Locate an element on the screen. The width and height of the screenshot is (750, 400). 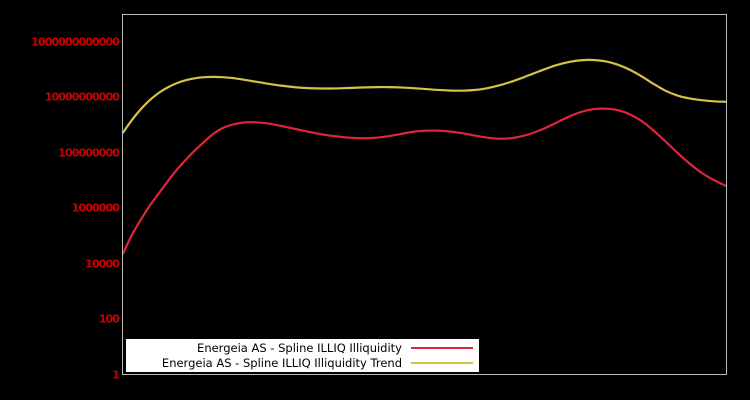
y-axis-tick-100000000: 100000000 is located at coordinates (89, 153).